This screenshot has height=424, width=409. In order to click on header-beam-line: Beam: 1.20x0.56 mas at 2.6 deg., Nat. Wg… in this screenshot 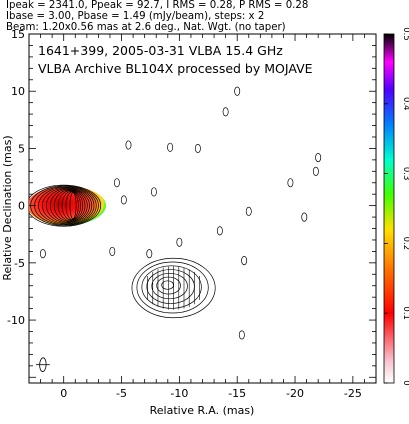, I will do `click(146, 27)`.